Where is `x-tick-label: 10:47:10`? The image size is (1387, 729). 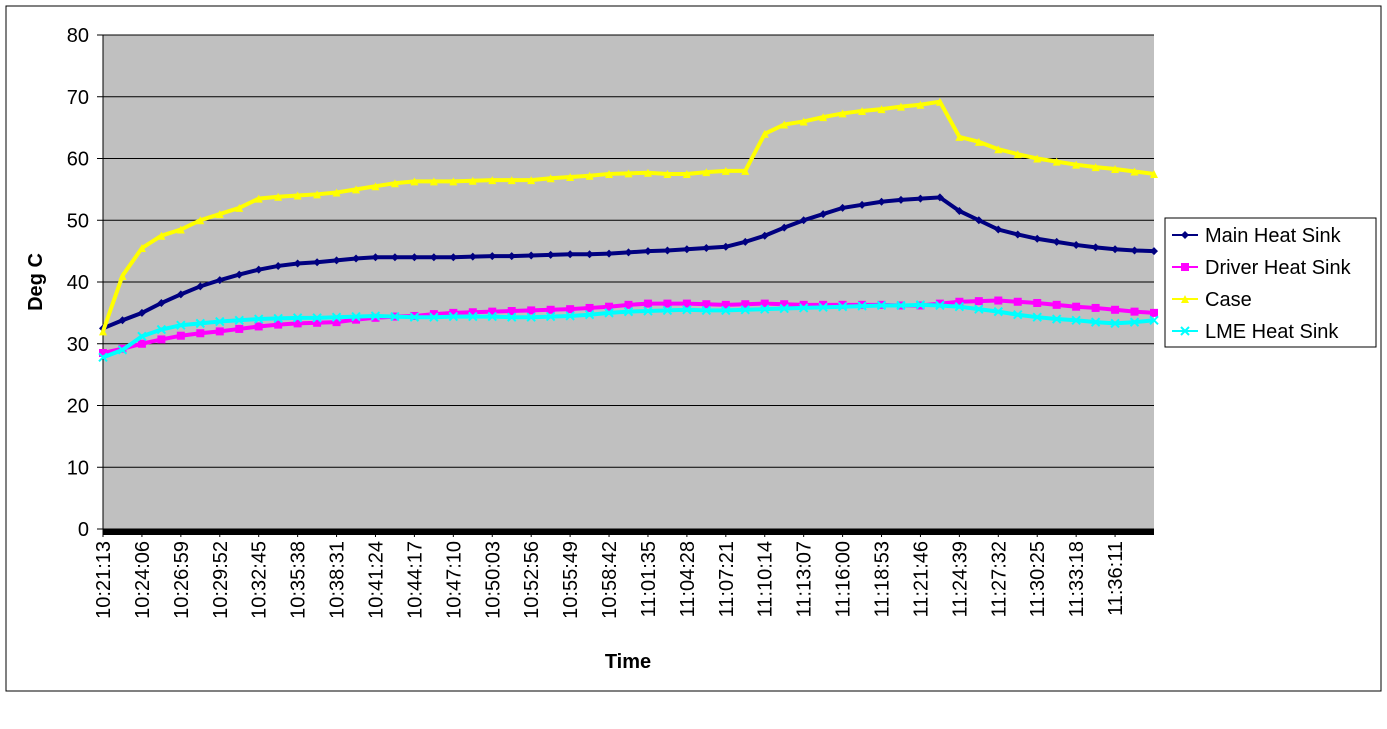 x-tick-label: 10:47:10 is located at coordinates (454, 580).